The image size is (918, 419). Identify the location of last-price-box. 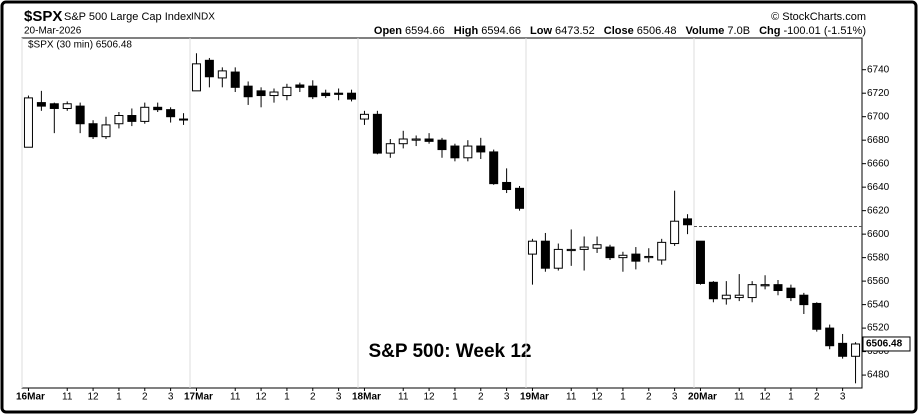
(886, 344).